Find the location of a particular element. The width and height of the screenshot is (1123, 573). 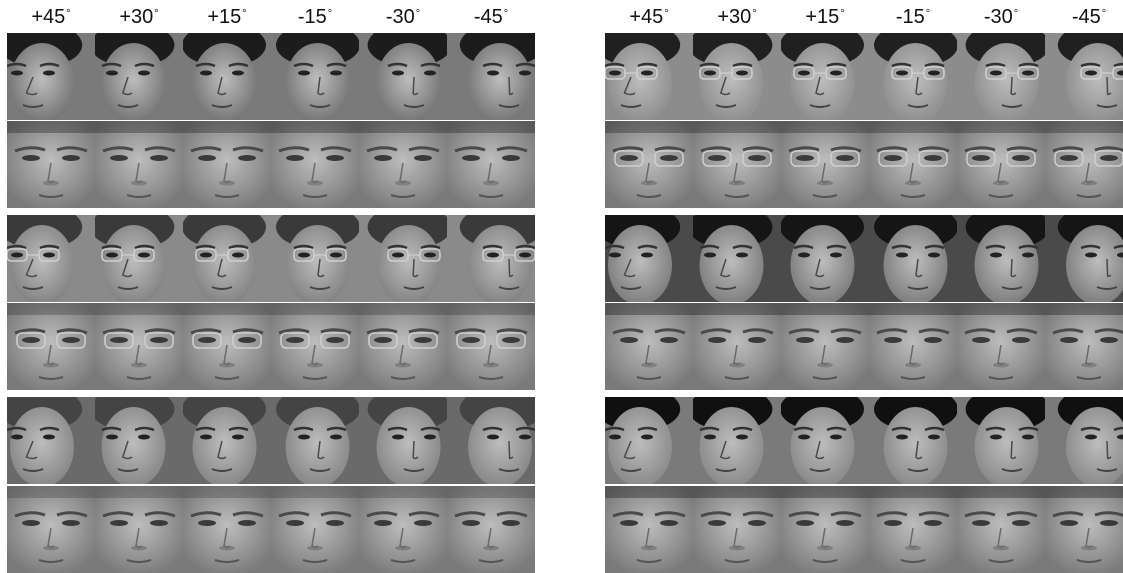

angle-label: +30° is located at coordinates (139, 18).